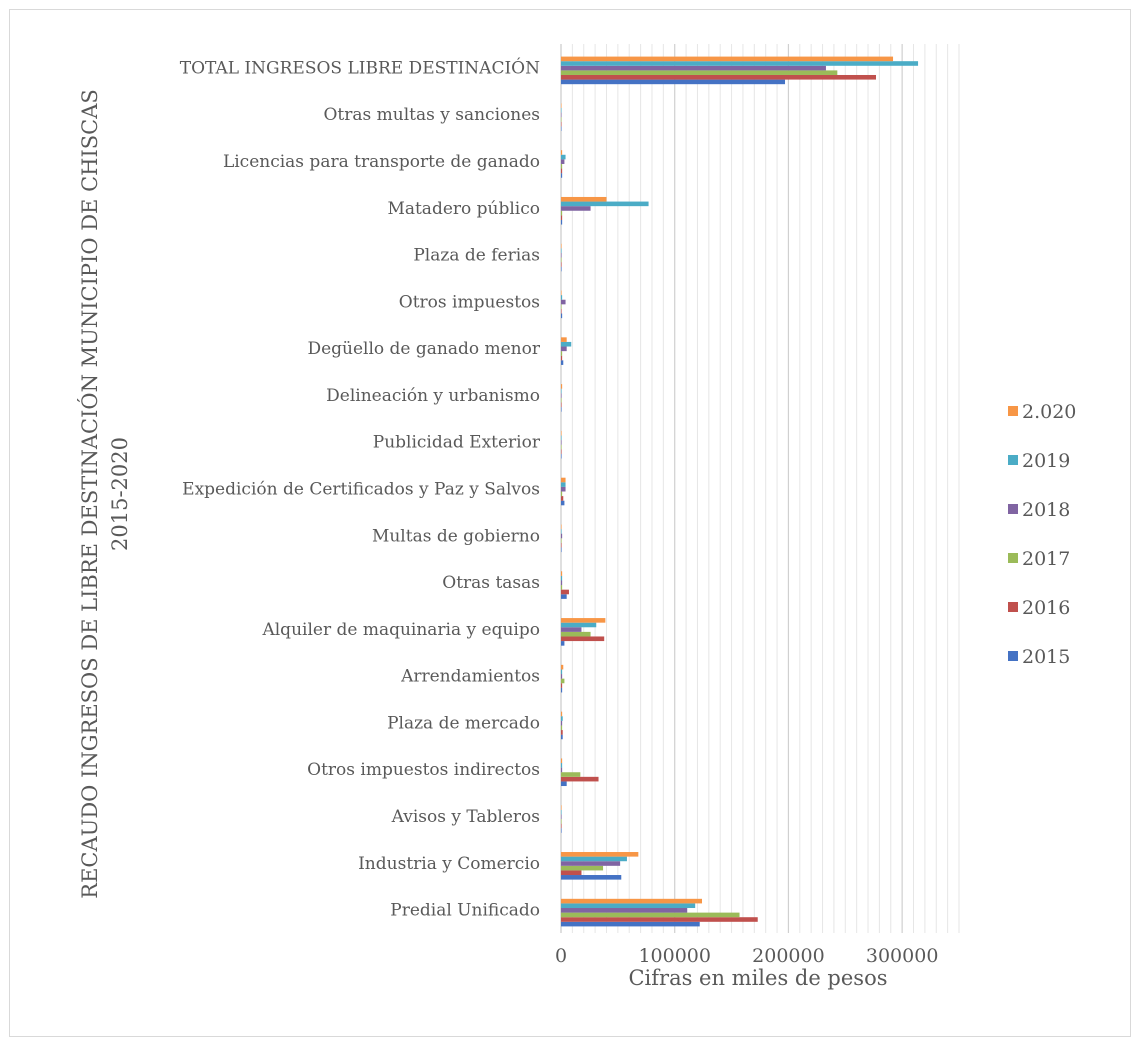 This screenshot has width=1143, height=1046. What do you see at coordinates (562, 573) in the screenshot?
I see `bar-2.020-7` at bounding box center [562, 573].